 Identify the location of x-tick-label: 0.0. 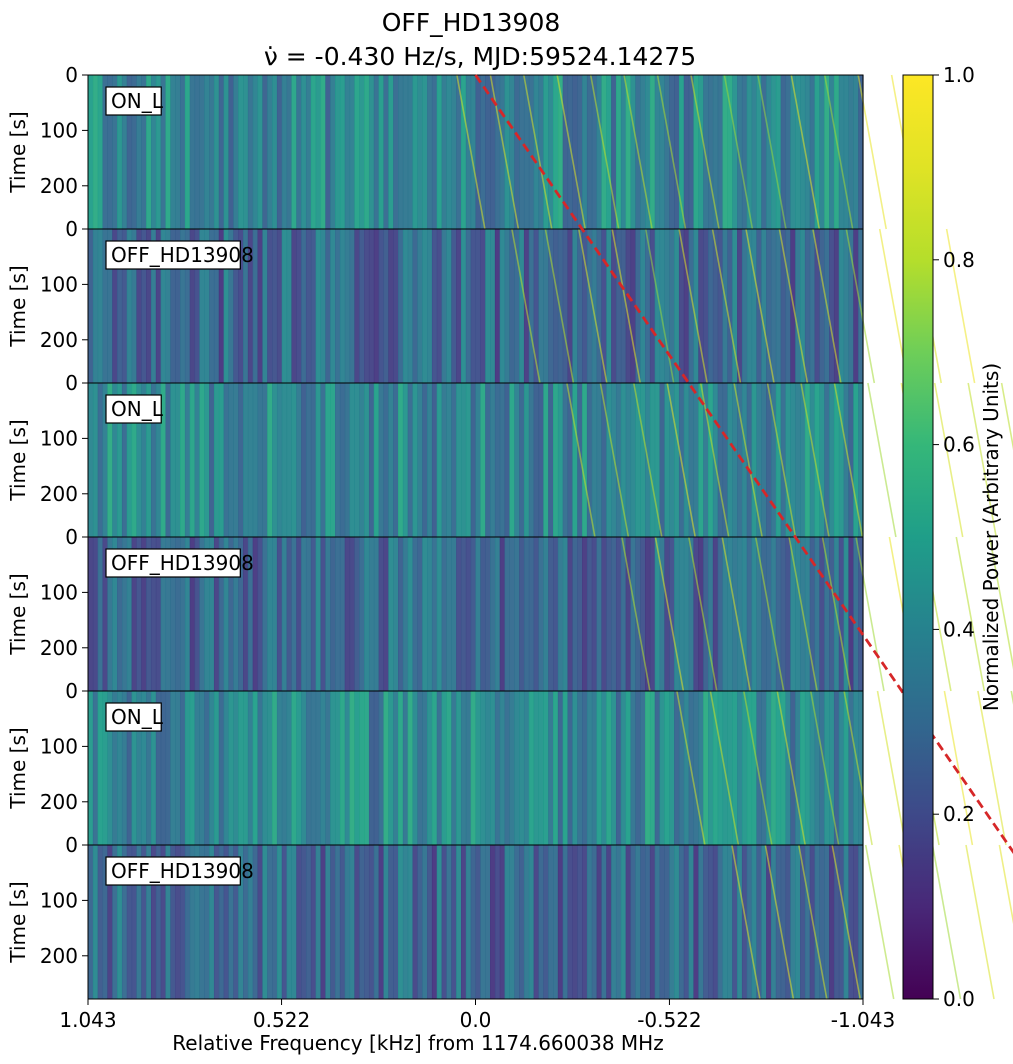
(476, 1020).